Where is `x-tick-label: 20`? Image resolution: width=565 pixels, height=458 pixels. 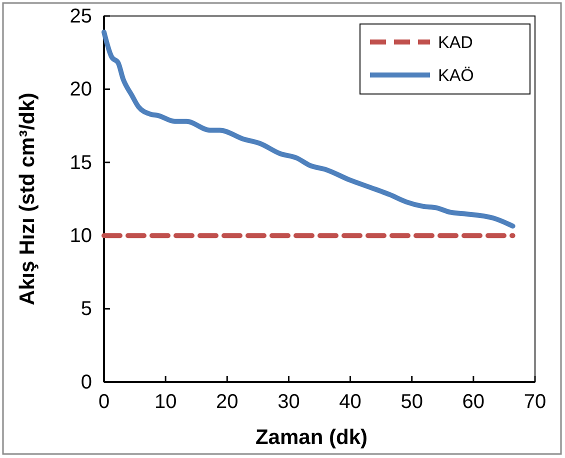
x-tick-label: 20 is located at coordinates (227, 402).